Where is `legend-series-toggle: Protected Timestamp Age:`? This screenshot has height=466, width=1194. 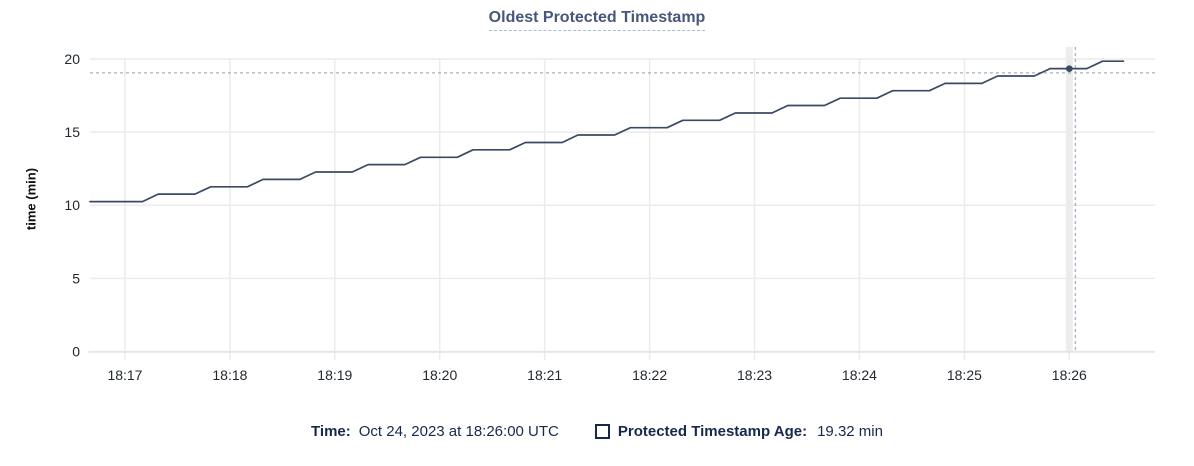 legend-series-toggle: Protected Timestamp Age: is located at coordinates (705, 431).